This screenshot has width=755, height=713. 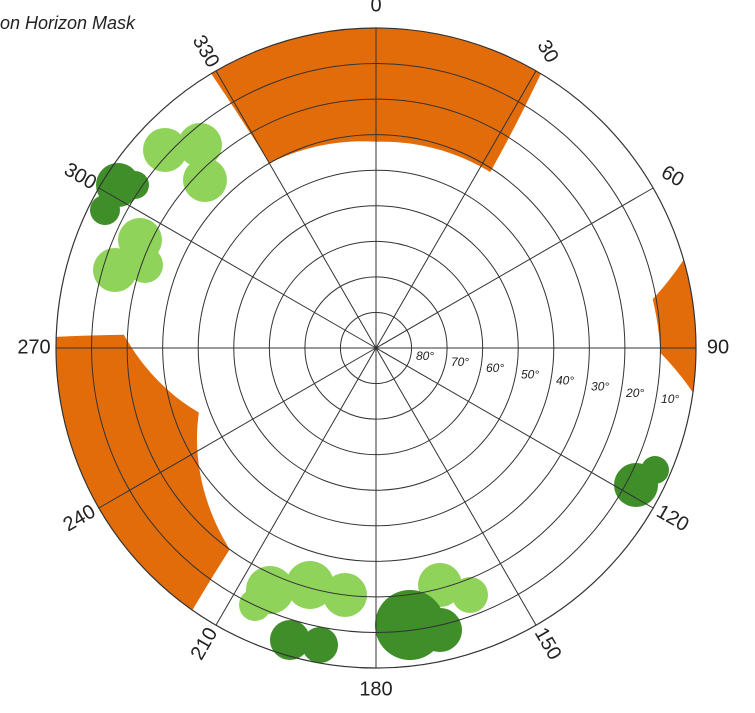 What do you see at coordinates (530, 374) in the screenshot?
I see `elevation-label: 50°` at bounding box center [530, 374].